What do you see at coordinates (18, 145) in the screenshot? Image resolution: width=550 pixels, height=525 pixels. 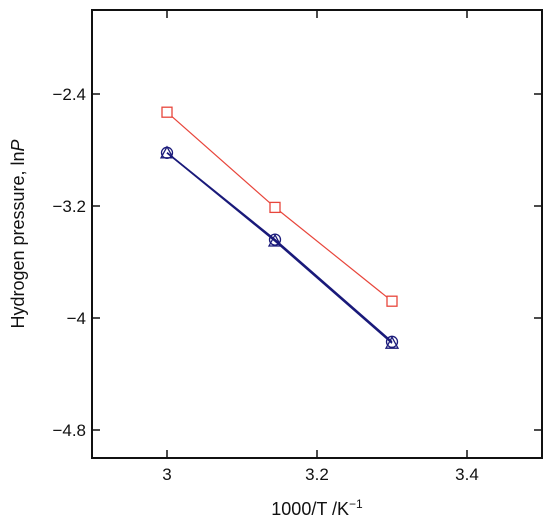 I see `y-axis-title-italic: P` at bounding box center [18, 145].